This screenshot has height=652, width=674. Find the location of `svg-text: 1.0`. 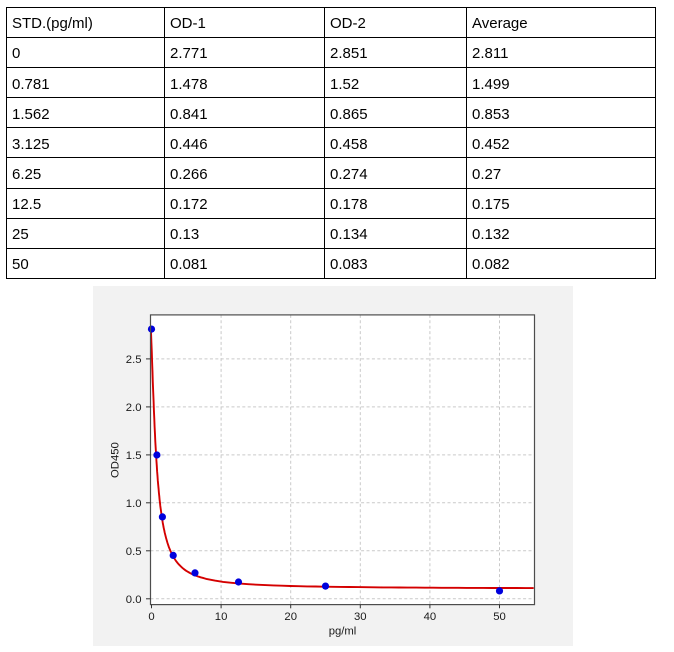

svg-text: 1.0 is located at coordinates (134, 504).